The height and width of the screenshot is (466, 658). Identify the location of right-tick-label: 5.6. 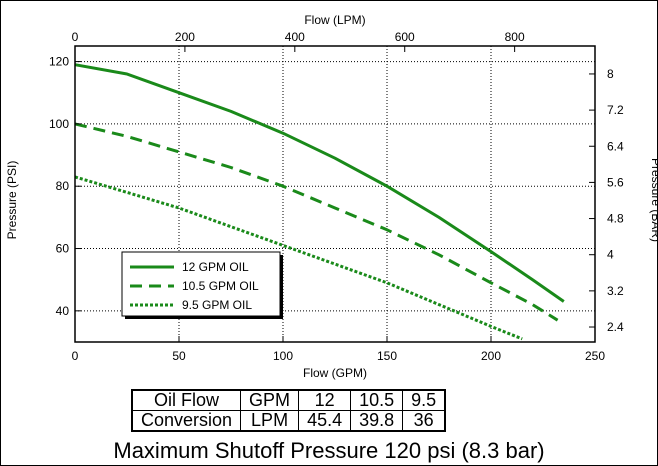
(615, 182).